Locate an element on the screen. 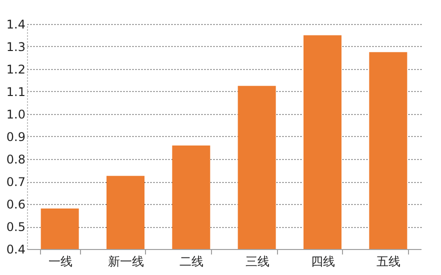 The width and height of the screenshot is (441, 275). y-tick-label: 1.0 is located at coordinates (16, 115).